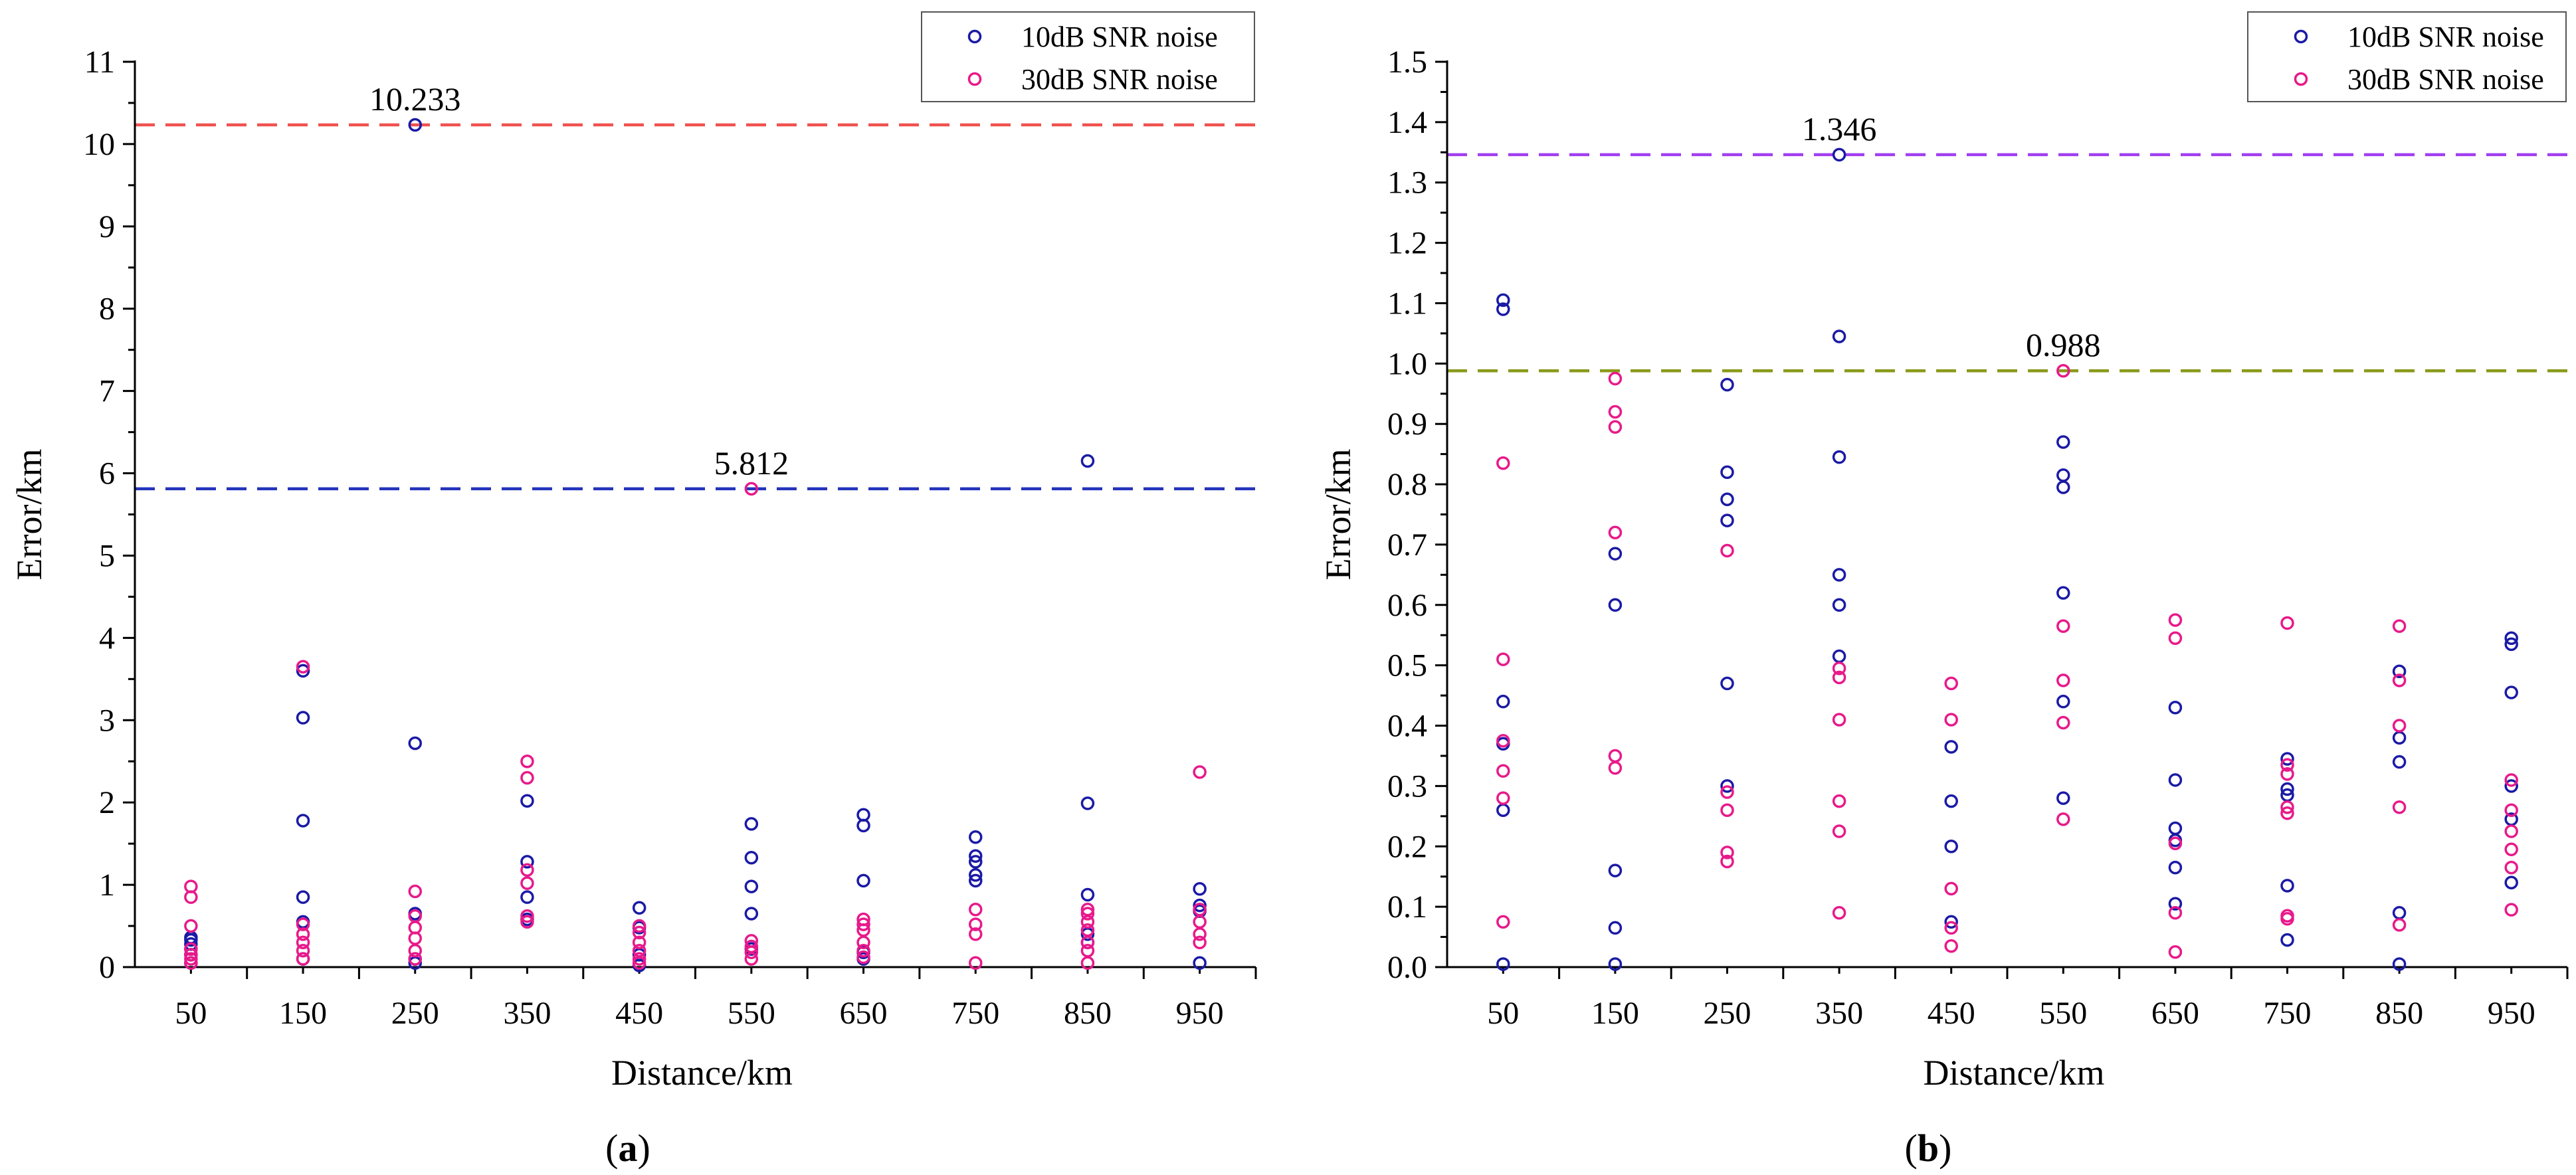  I want to click on y-tick-label: 1.0, so click(1407, 363).